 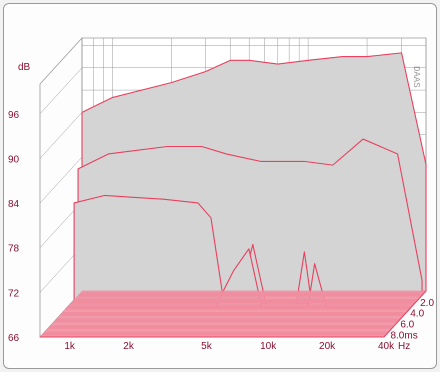 I want to click on z-tick-label: 8.0ms, so click(x=403, y=335).